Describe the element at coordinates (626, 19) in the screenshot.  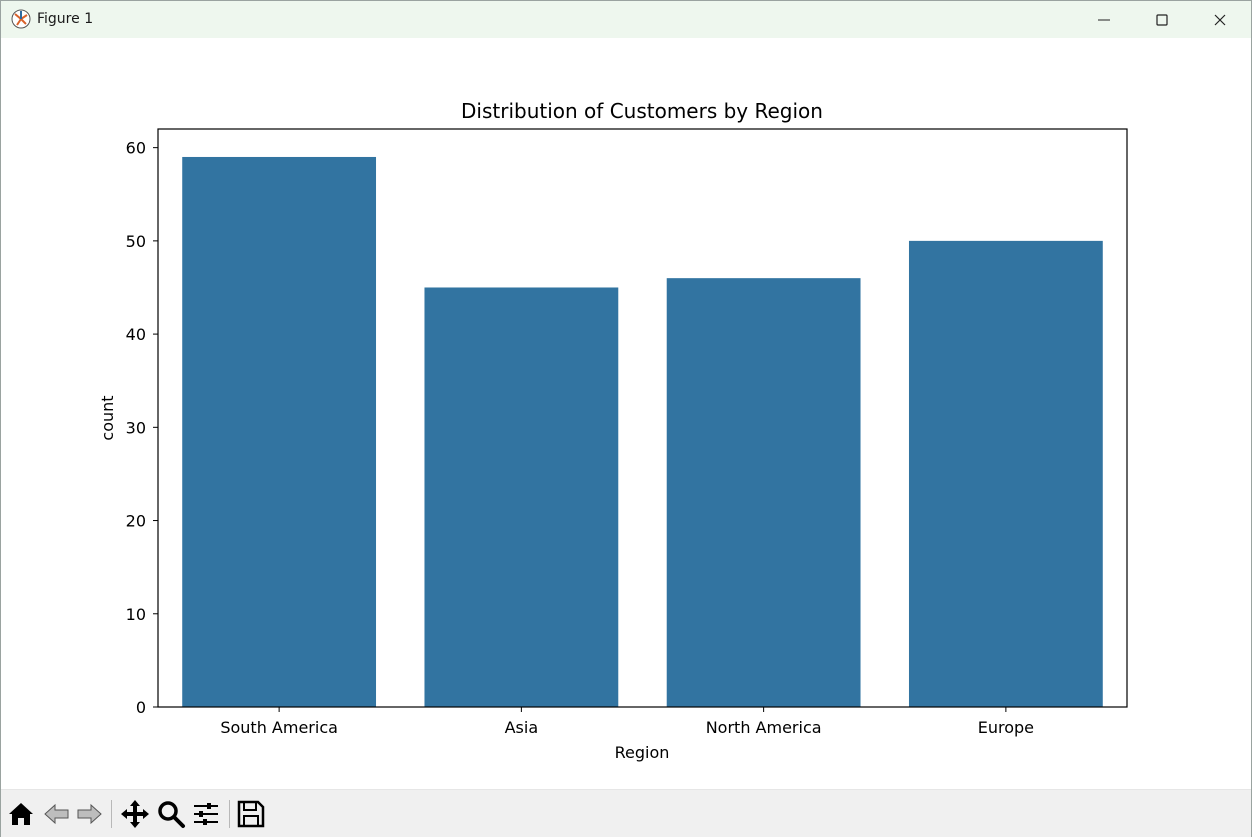
I see `title-bar: Figure 1` at that location.